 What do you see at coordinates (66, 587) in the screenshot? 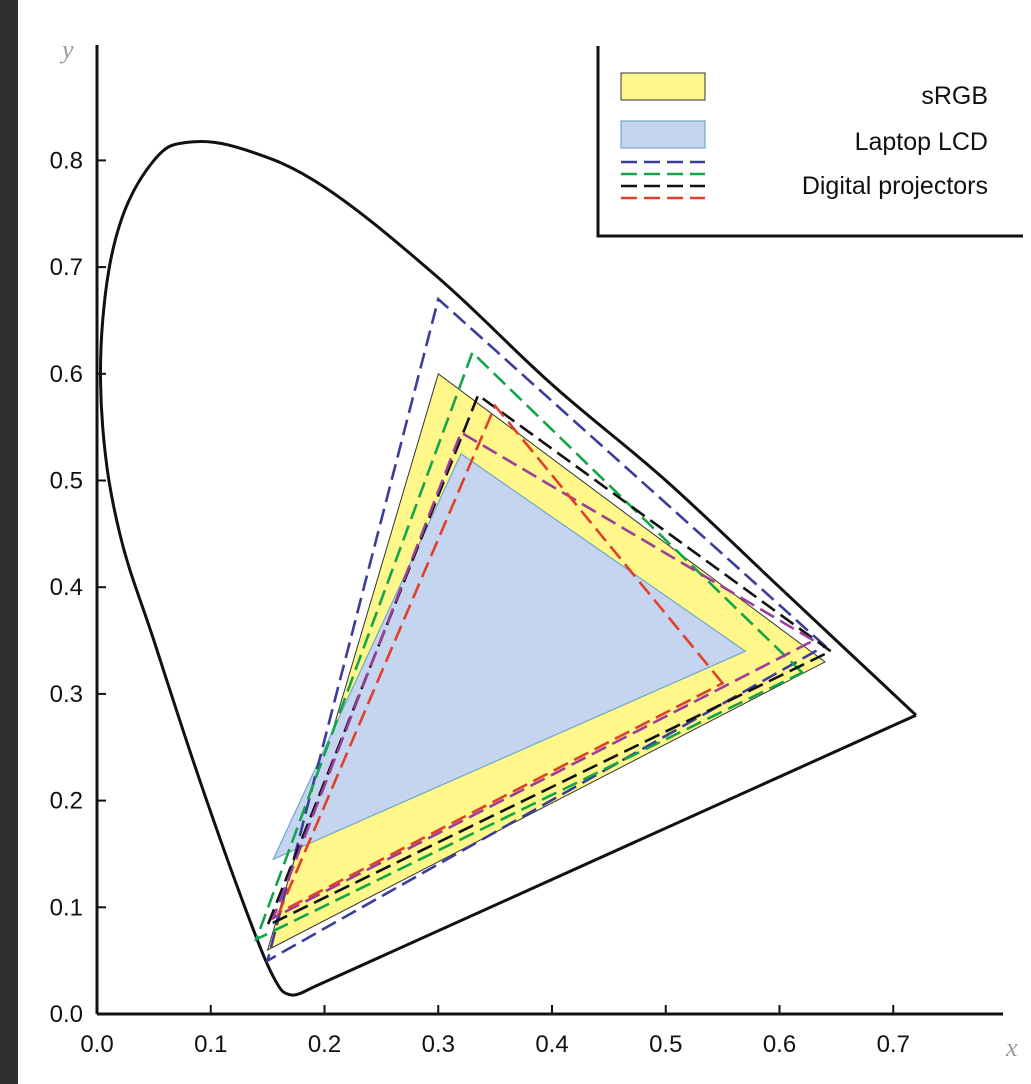
I see `y-tick-label: 0.4` at bounding box center [66, 587].